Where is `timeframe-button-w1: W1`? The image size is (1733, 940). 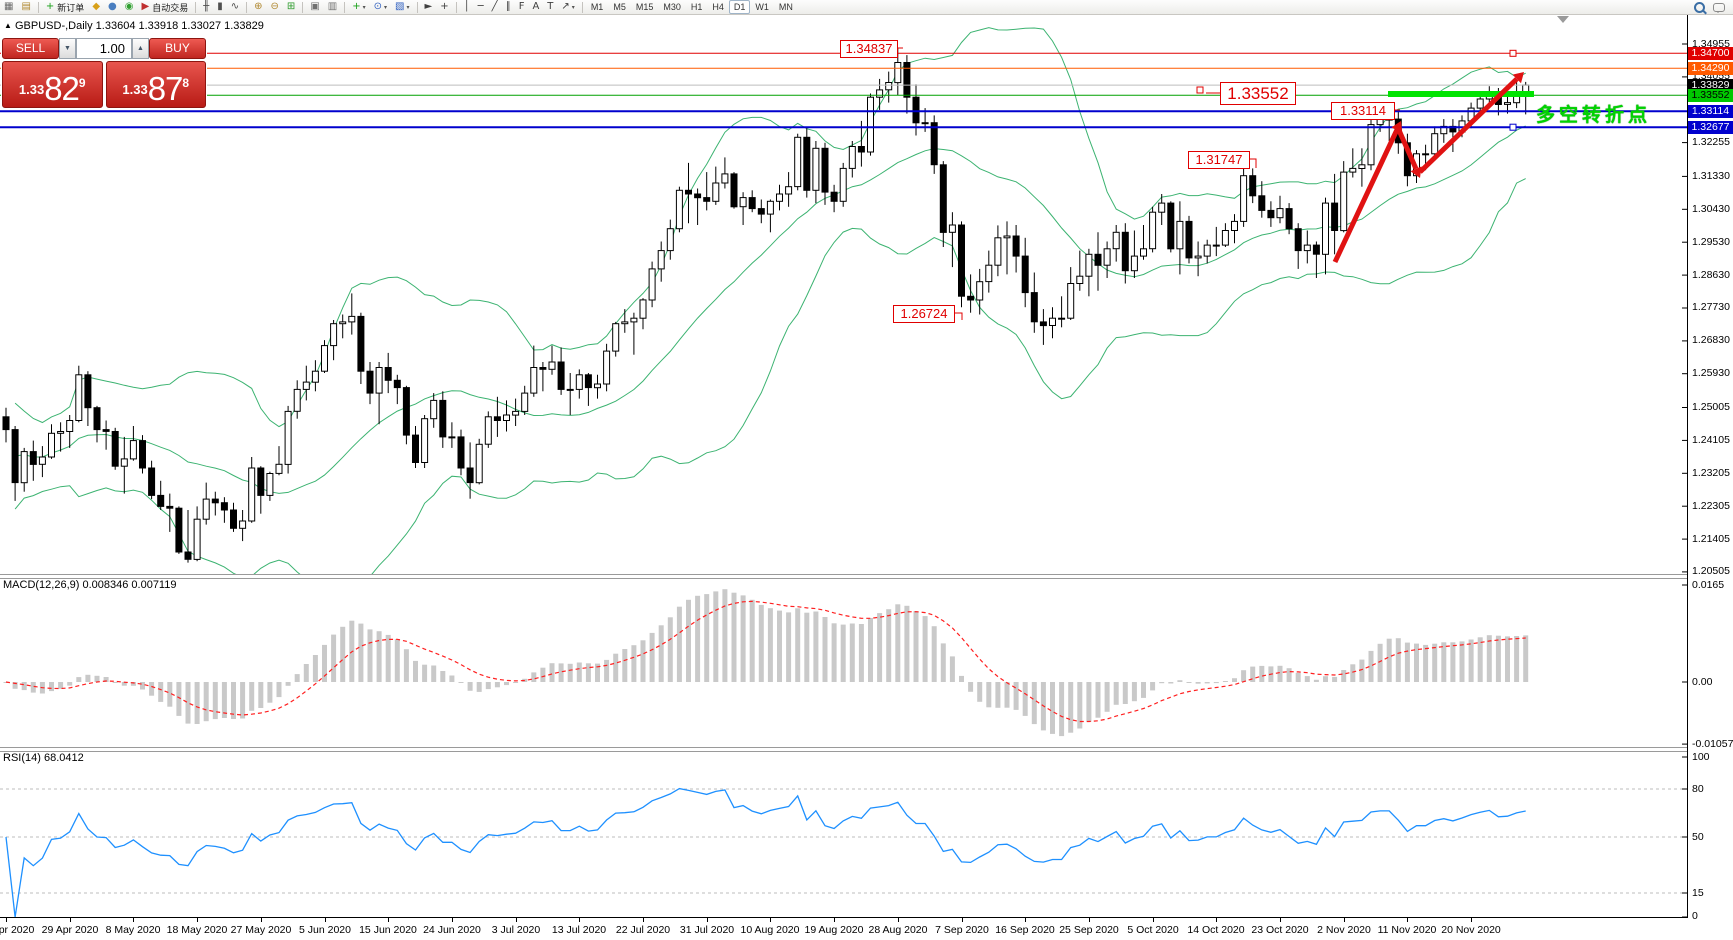 timeframe-button-w1: W1 is located at coordinates (762, 7).